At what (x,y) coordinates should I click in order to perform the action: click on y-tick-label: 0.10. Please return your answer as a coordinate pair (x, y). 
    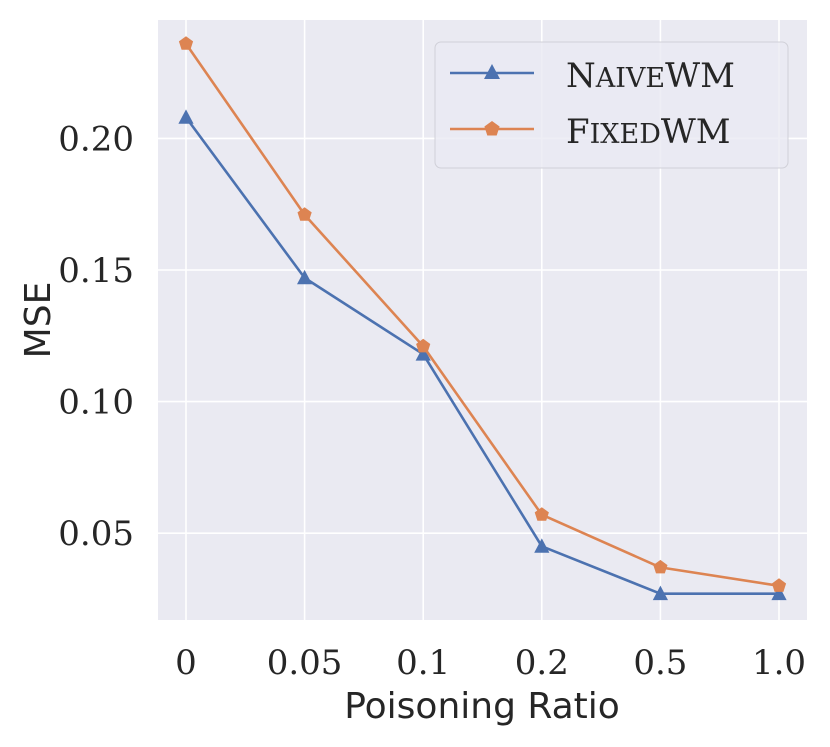
    Looking at the image, I should click on (96, 403).